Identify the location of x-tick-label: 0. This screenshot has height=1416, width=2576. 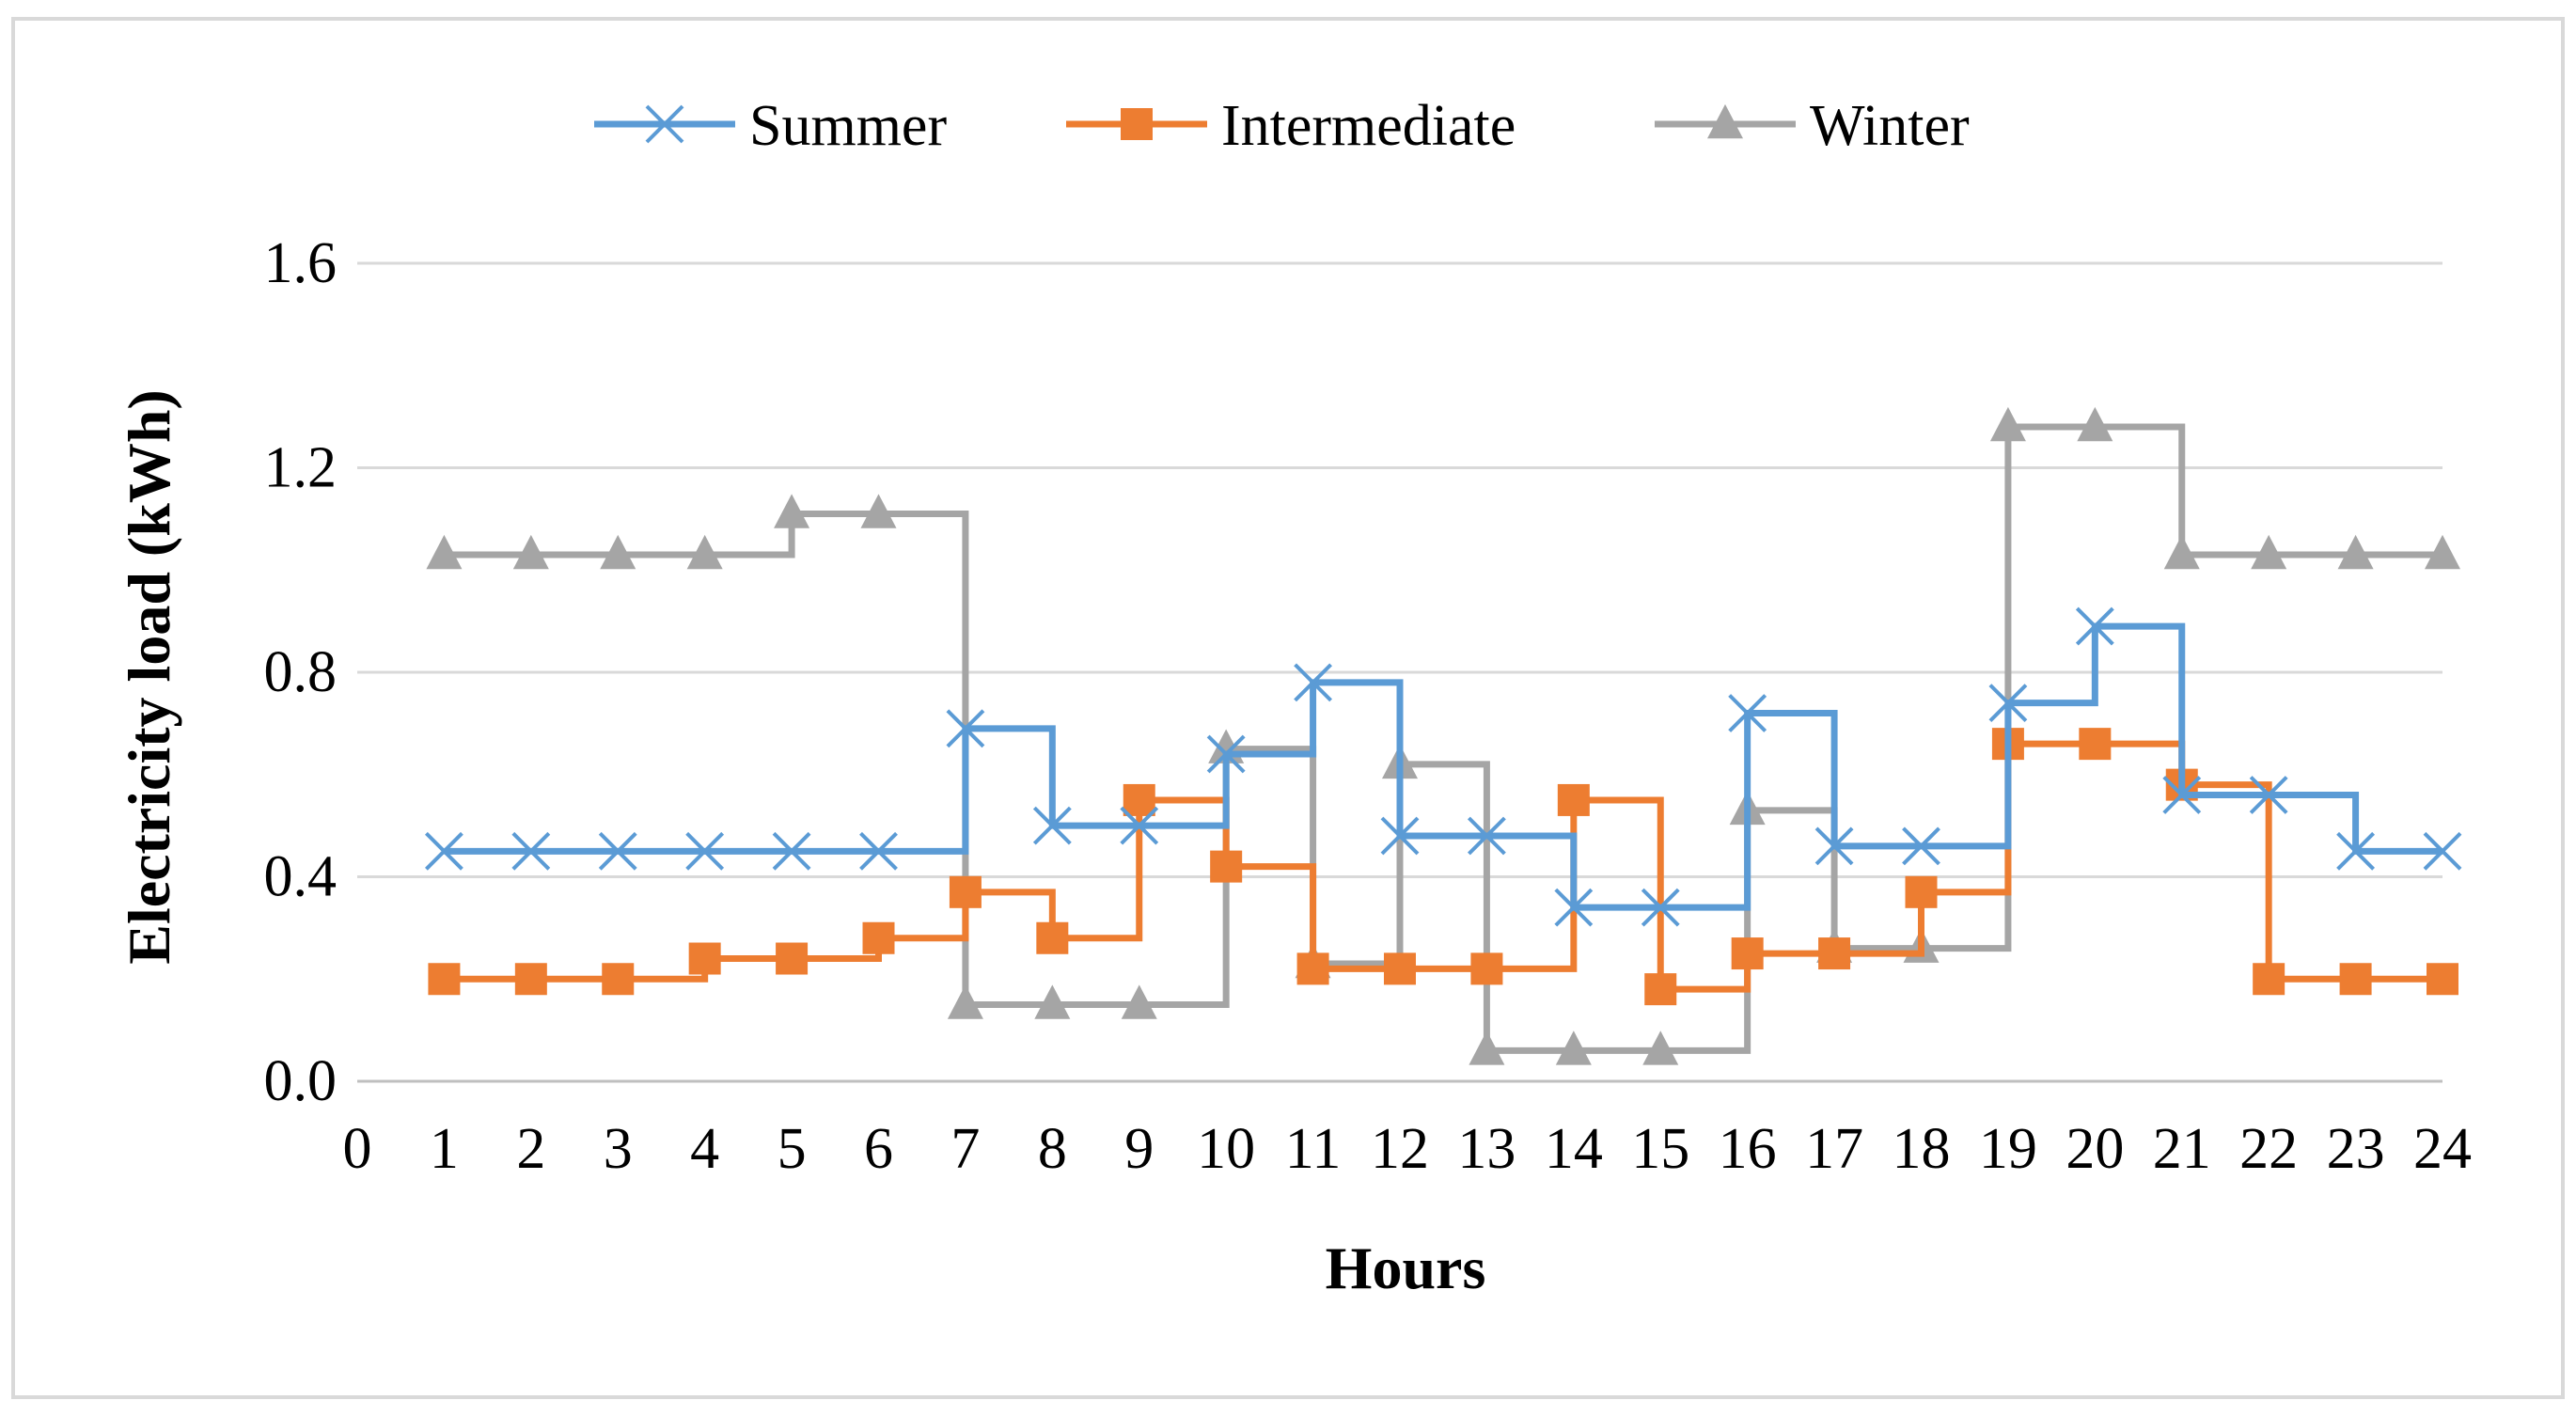
(358, 1149).